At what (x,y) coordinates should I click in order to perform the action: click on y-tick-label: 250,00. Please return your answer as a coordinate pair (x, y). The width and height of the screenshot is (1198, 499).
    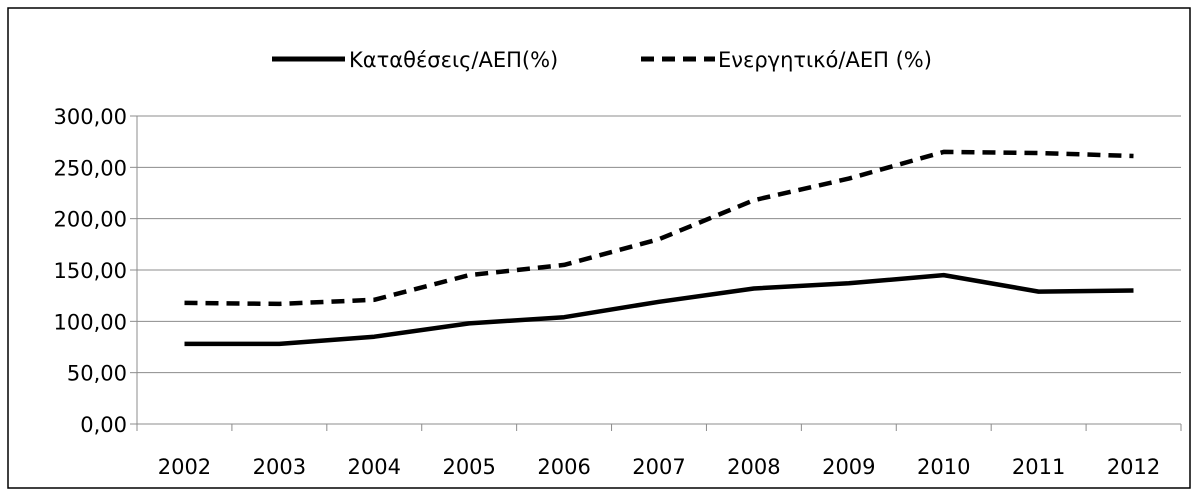
    Looking at the image, I should click on (90, 168).